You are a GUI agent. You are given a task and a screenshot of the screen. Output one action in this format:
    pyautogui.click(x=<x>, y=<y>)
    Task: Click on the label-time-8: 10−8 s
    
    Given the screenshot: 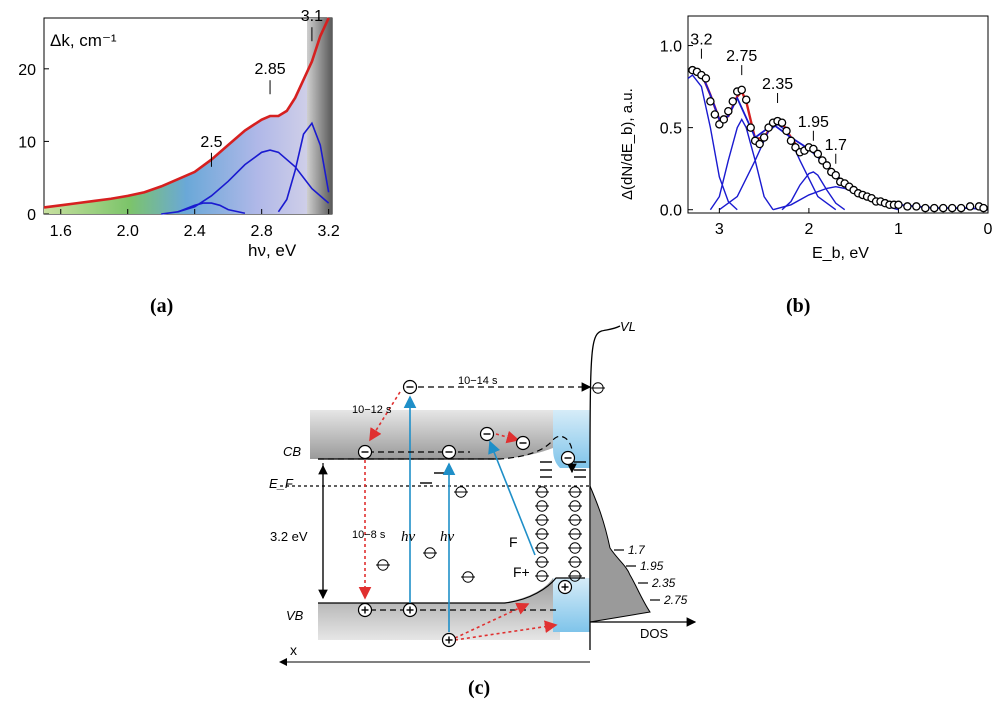 What is the action you would take?
    pyautogui.click(x=369, y=535)
    